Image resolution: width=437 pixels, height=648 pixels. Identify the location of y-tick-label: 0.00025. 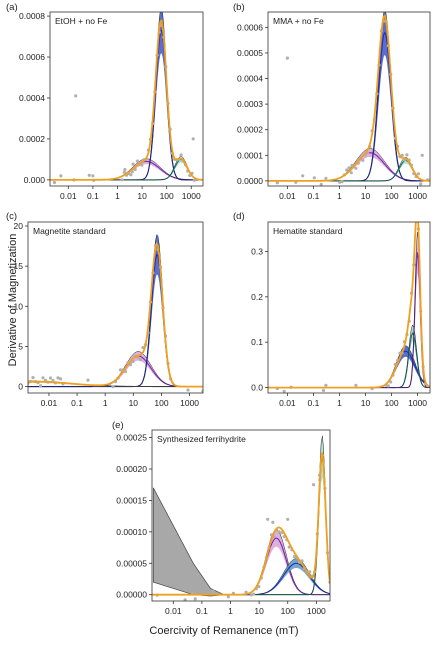
(131, 438).